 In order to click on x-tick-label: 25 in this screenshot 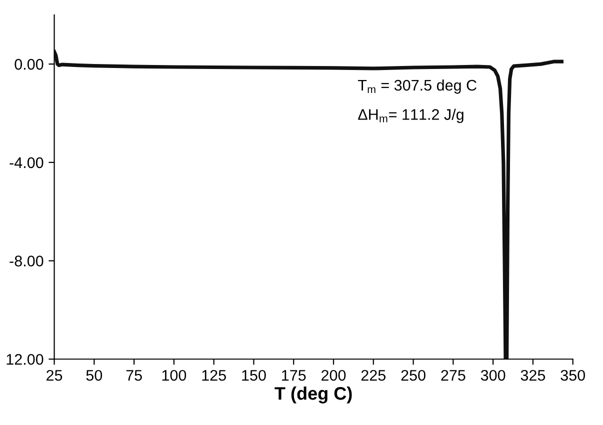, I will do `click(54, 375)`.